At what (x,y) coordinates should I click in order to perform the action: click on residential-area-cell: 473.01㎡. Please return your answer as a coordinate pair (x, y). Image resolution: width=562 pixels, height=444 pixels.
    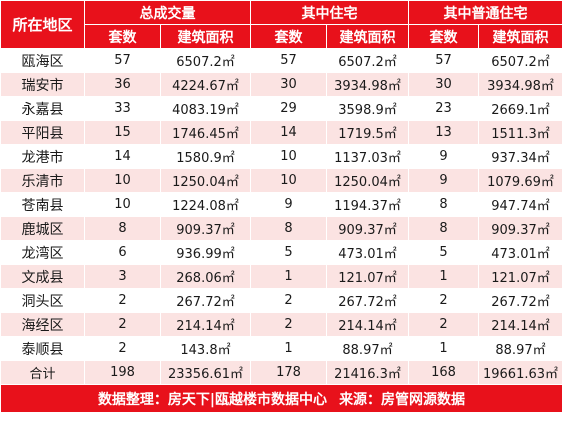
    Looking at the image, I should click on (367, 252).